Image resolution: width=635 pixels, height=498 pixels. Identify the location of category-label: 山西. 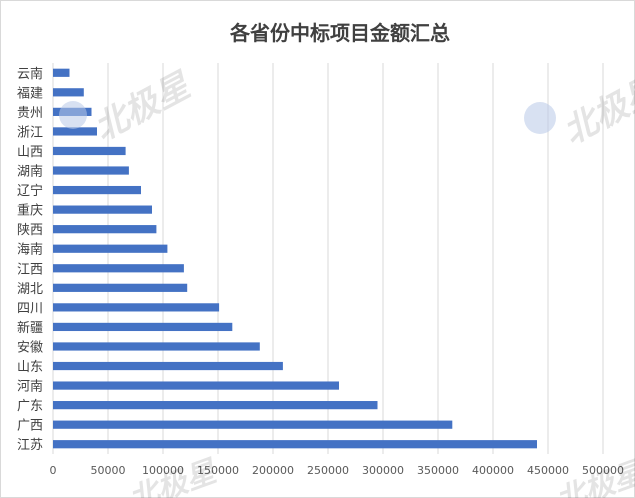
(30, 152).